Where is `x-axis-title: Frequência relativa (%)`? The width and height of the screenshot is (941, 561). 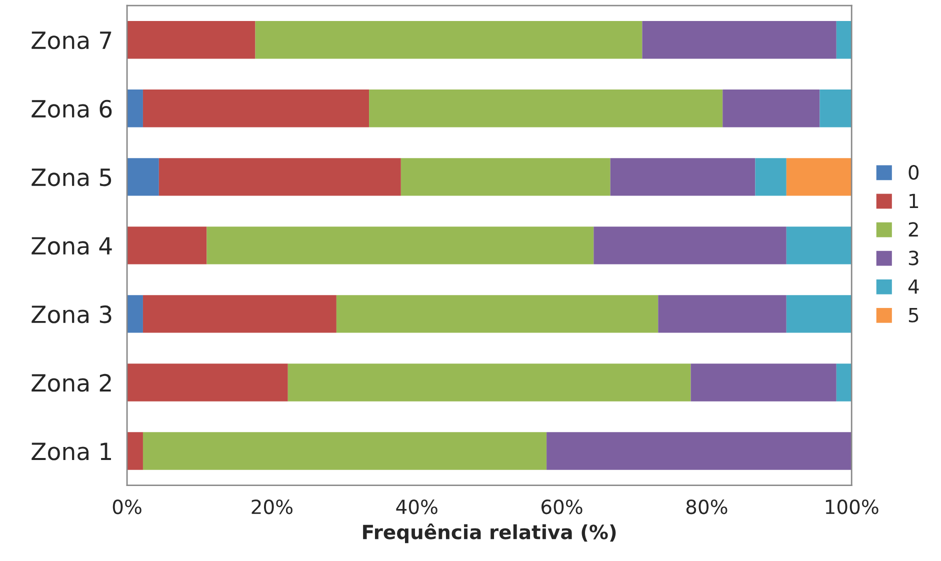 x-axis-title: Frequência relativa (%) is located at coordinates (489, 534).